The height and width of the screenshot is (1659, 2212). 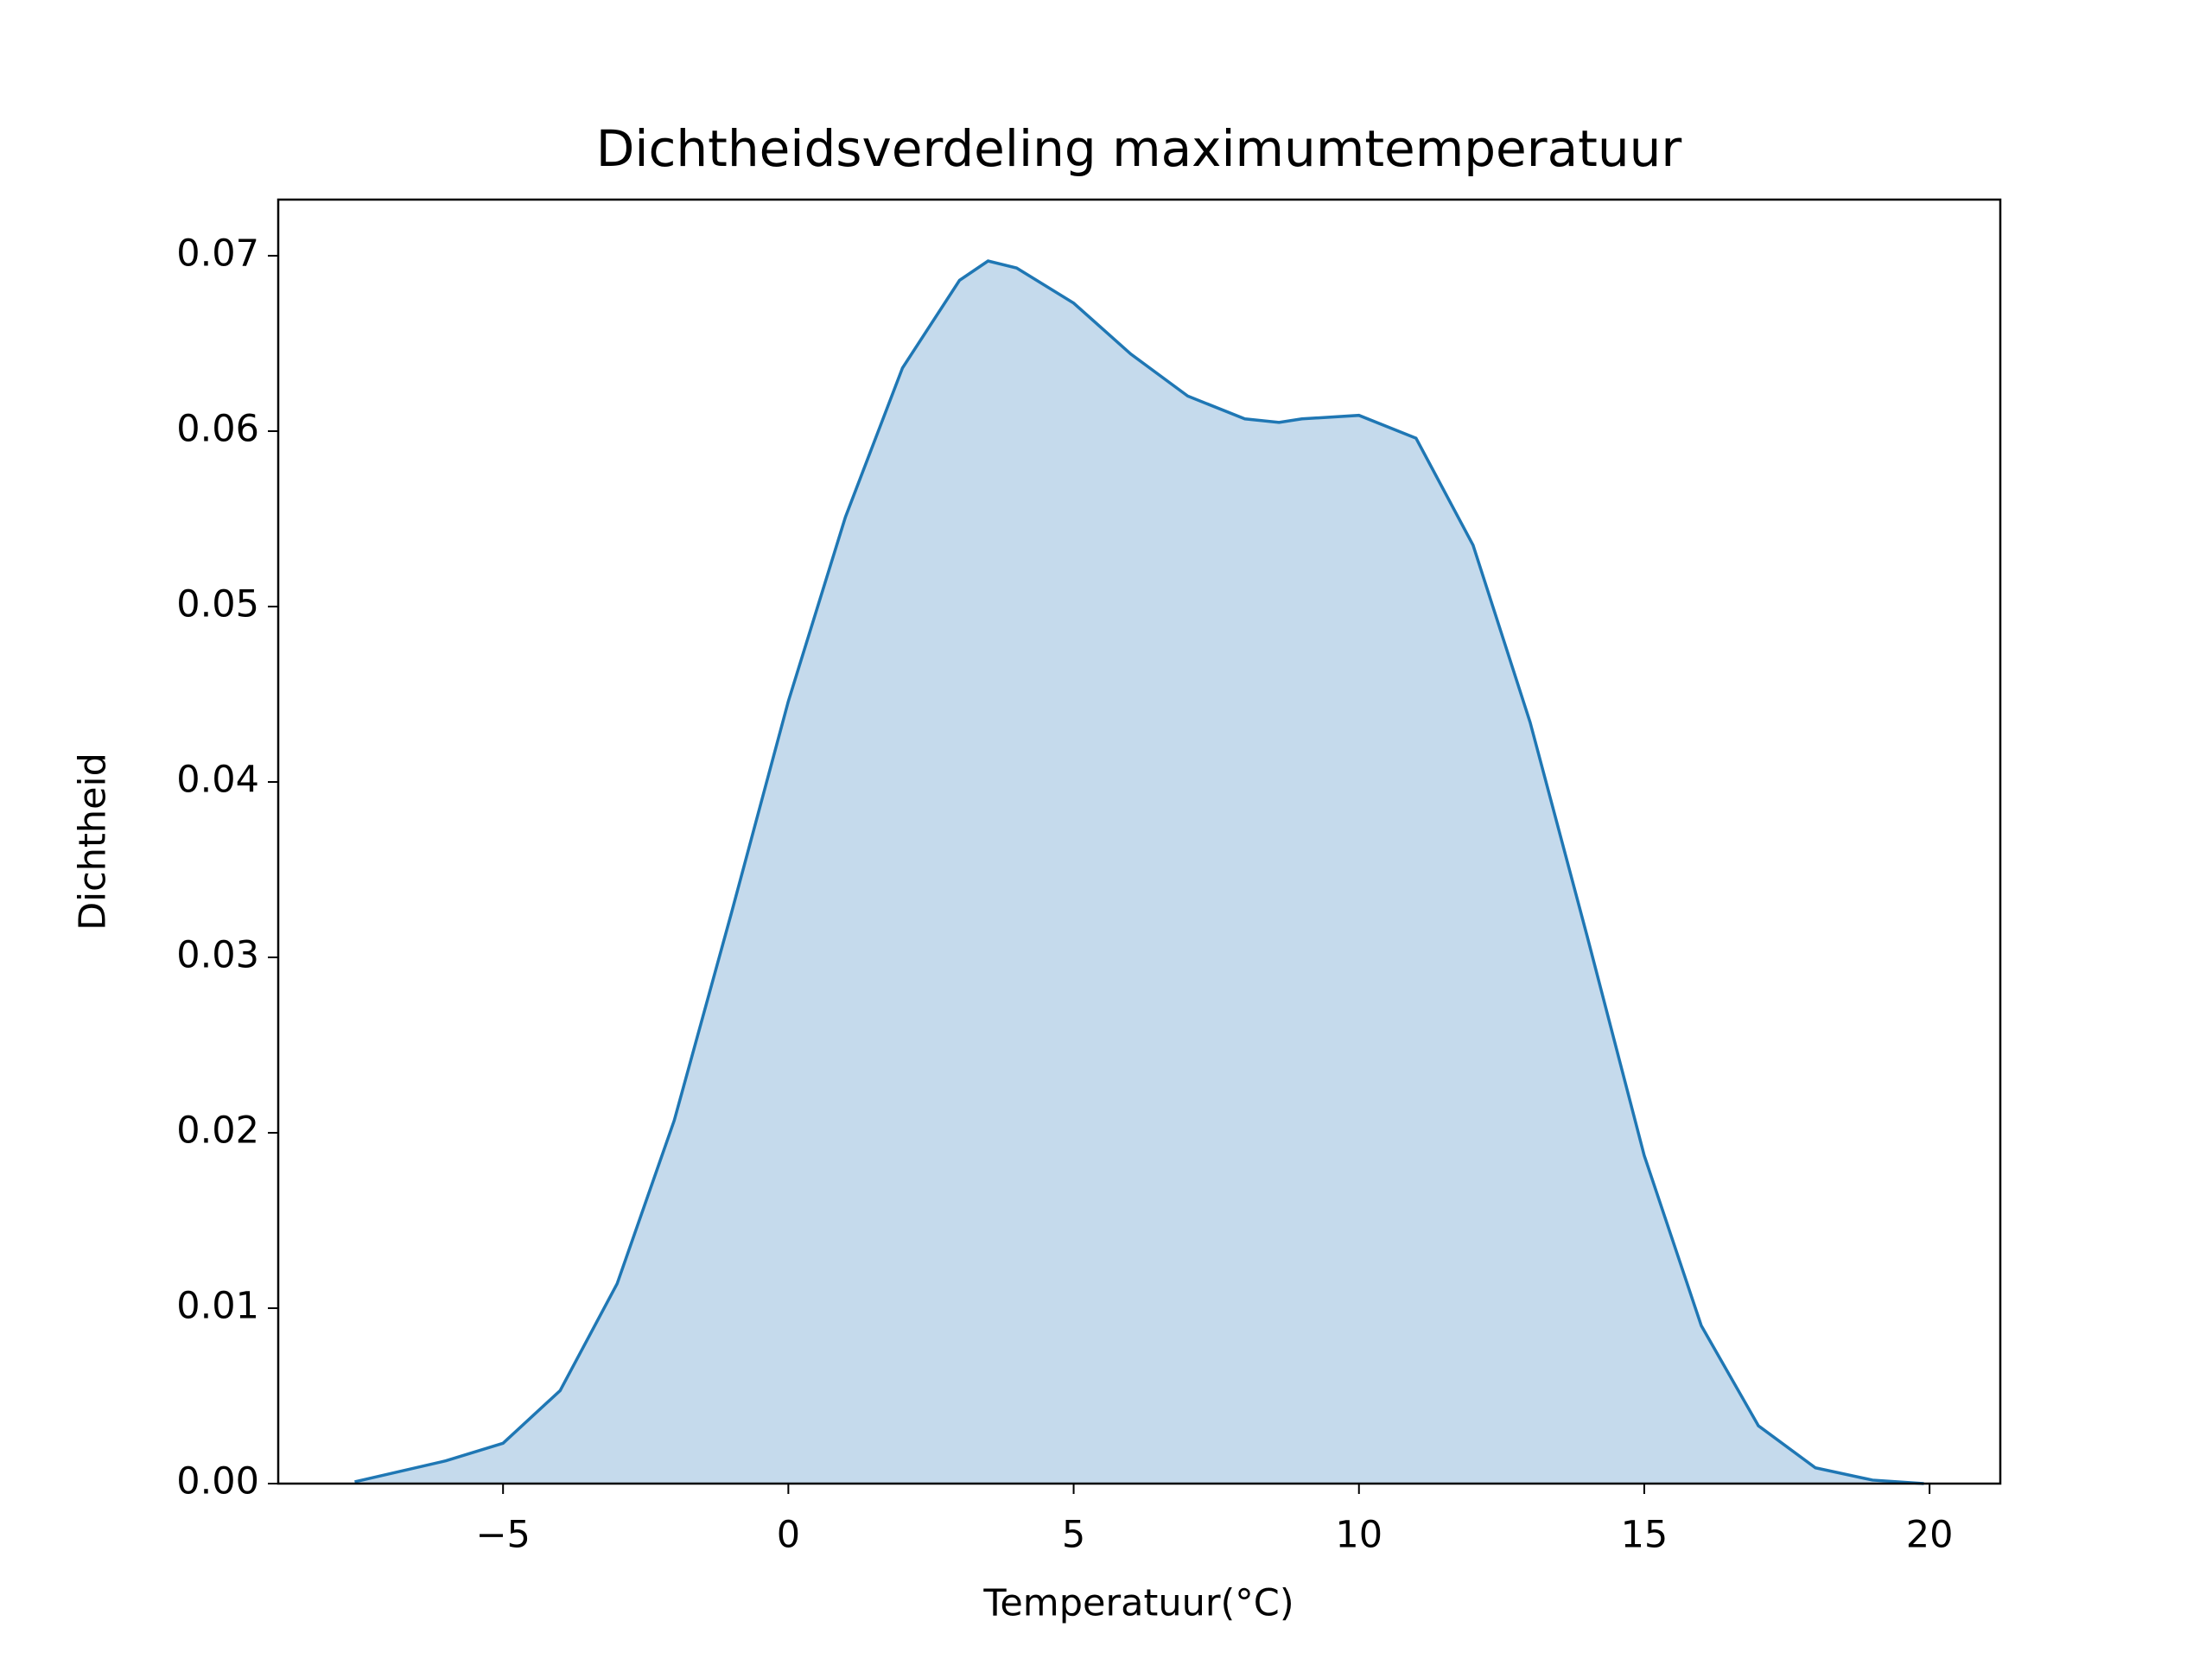 What do you see at coordinates (217, 253) in the screenshot?
I see `y-tick-label: 0.07` at bounding box center [217, 253].